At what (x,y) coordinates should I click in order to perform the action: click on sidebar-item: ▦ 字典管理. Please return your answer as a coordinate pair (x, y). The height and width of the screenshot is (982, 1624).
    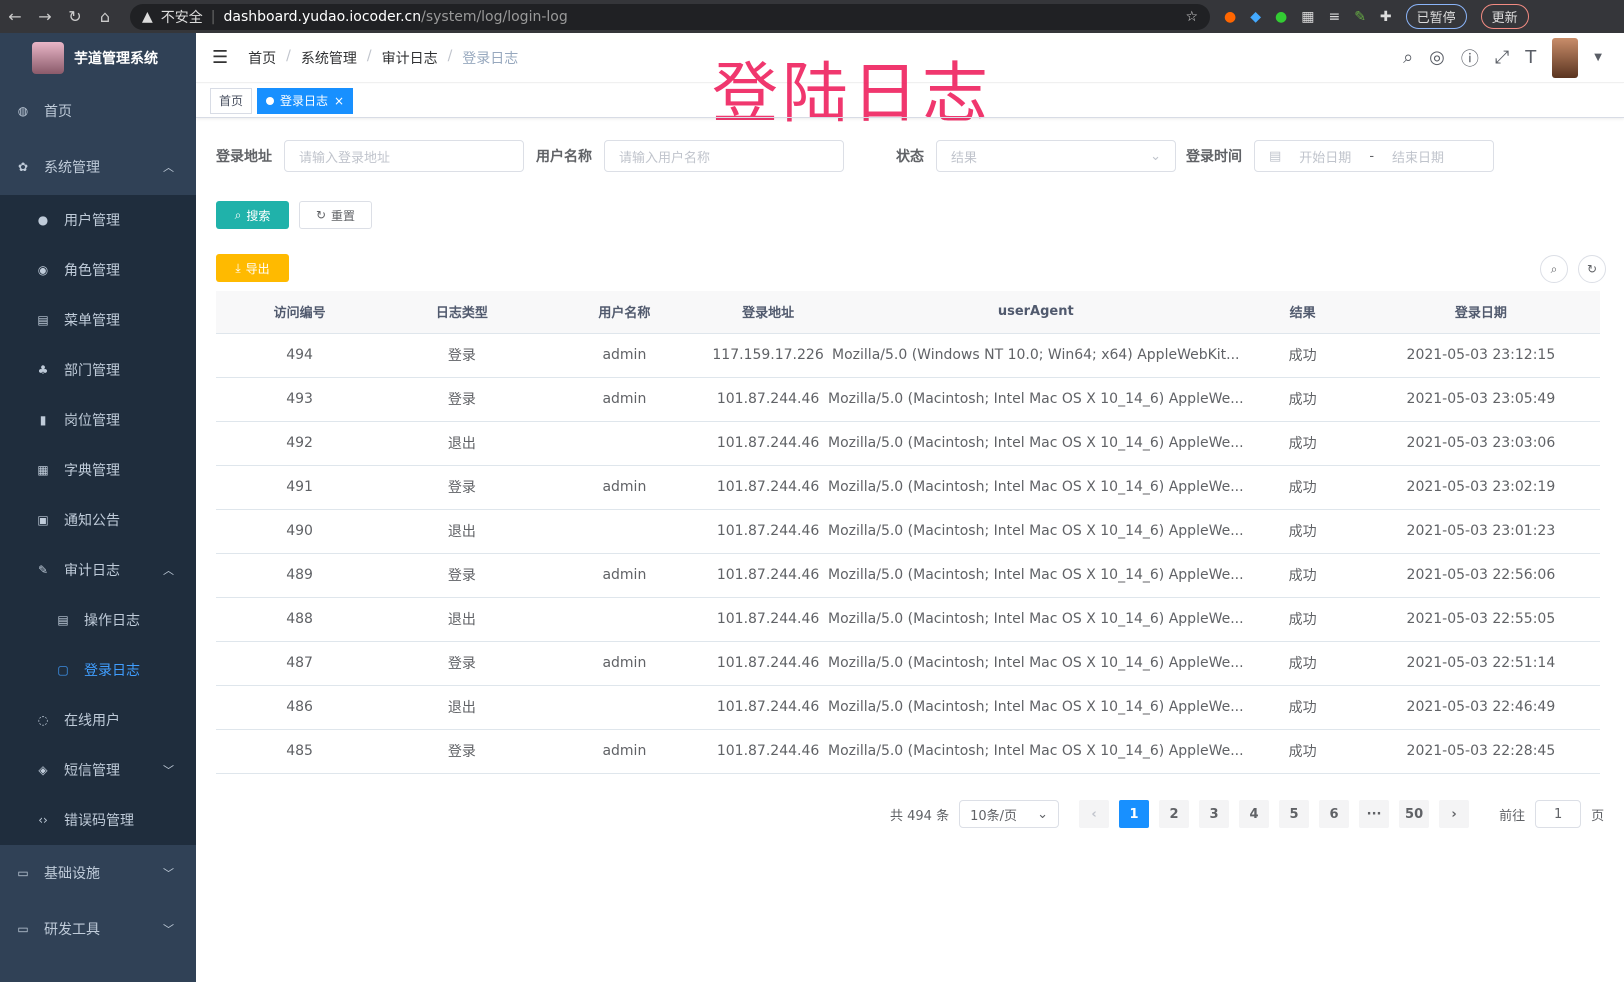
    Looking at the image, I should click on (98, 470).